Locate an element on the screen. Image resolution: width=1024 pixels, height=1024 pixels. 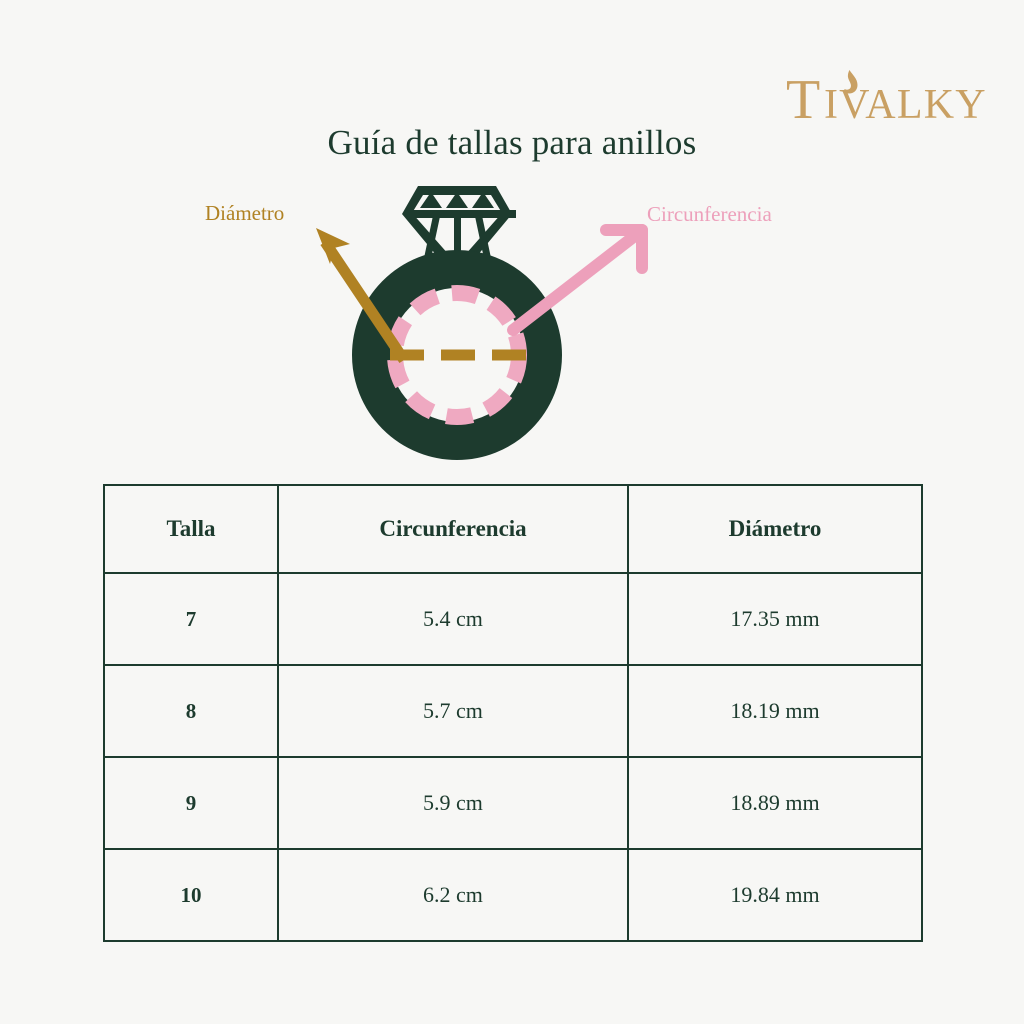
circumference-arrow is located at coordinates (577, 280).